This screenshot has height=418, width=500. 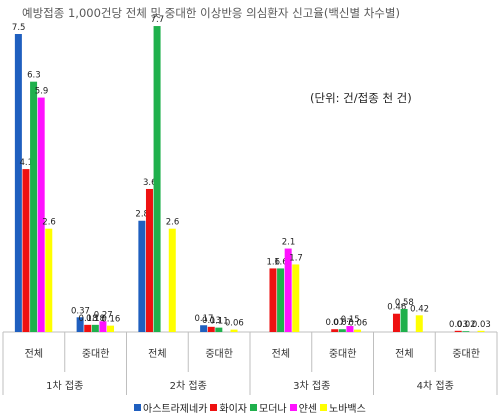 I want to click on data-label: 0.15, so click(x=350, y=320).